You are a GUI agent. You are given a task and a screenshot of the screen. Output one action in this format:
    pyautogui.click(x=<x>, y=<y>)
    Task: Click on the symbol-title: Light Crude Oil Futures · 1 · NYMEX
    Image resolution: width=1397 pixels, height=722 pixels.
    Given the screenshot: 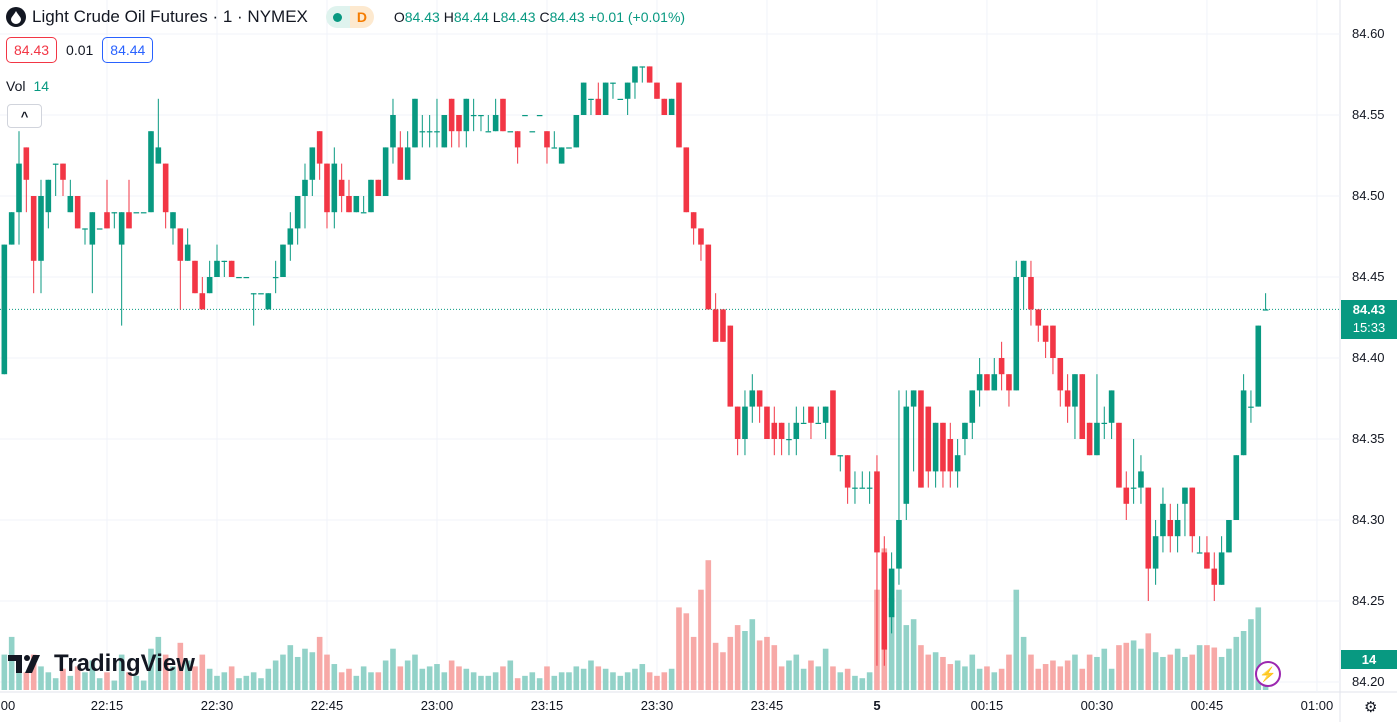 What is the action you would take?
    pyautogui.click(x=170, y=16)
    